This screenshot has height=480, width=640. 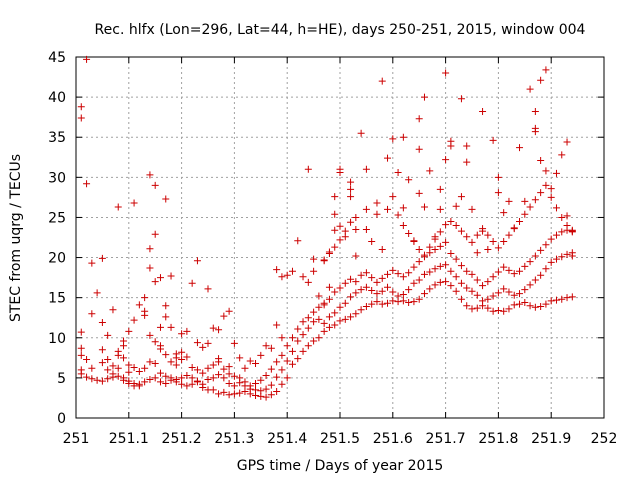 I want to click on x-tick-label: 251.9, so click(x=551, y=439).